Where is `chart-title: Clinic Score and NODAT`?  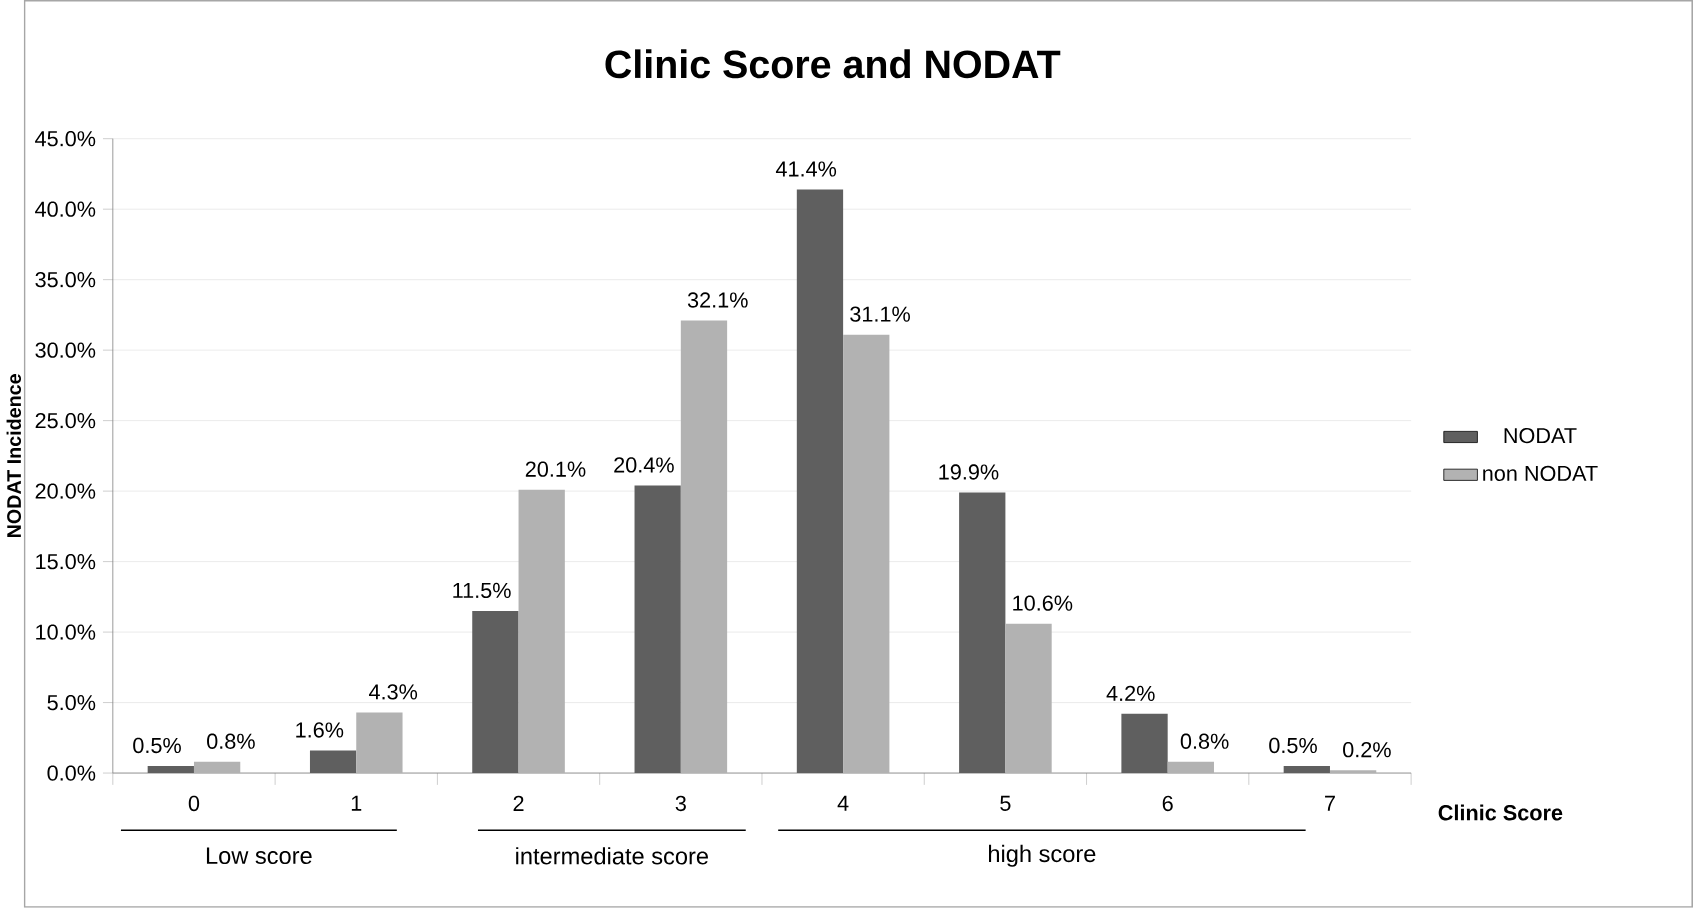 chart-title: Clinic Score and NODAT is located at coordinates (833, 64).